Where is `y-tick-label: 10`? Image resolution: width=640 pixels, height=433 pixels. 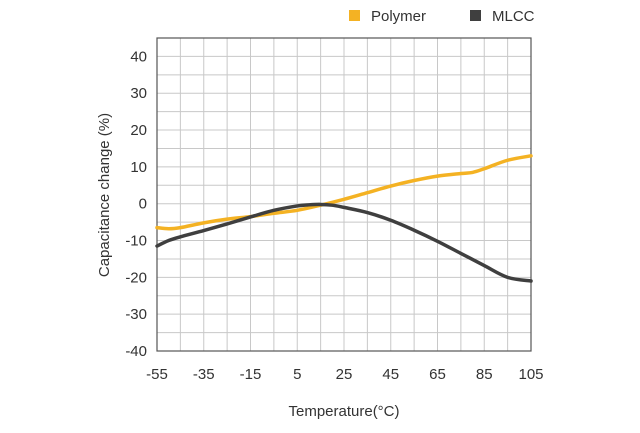
y-tick-label: 10 is located at coordinates (138, 167).